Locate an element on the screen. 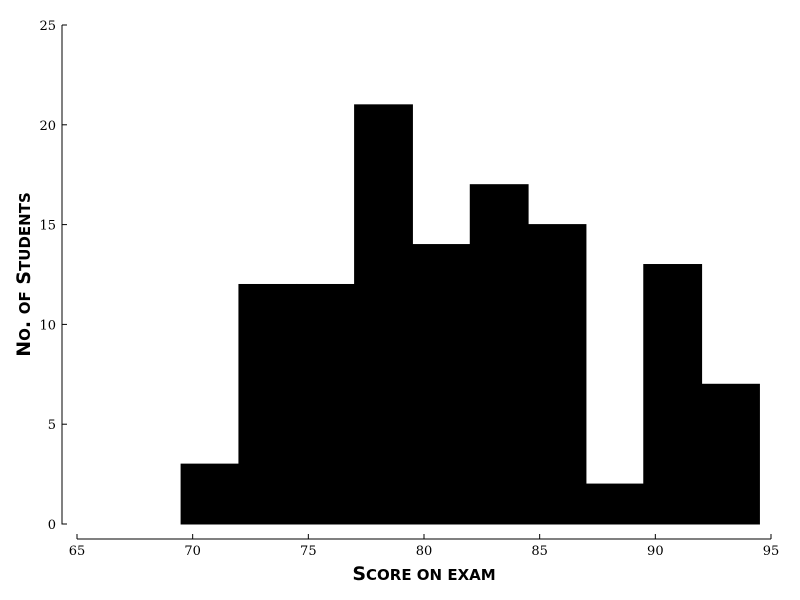 This screenshot has height=600, width=800. y-tick-label: 15 is located at coordinates (47, 226).